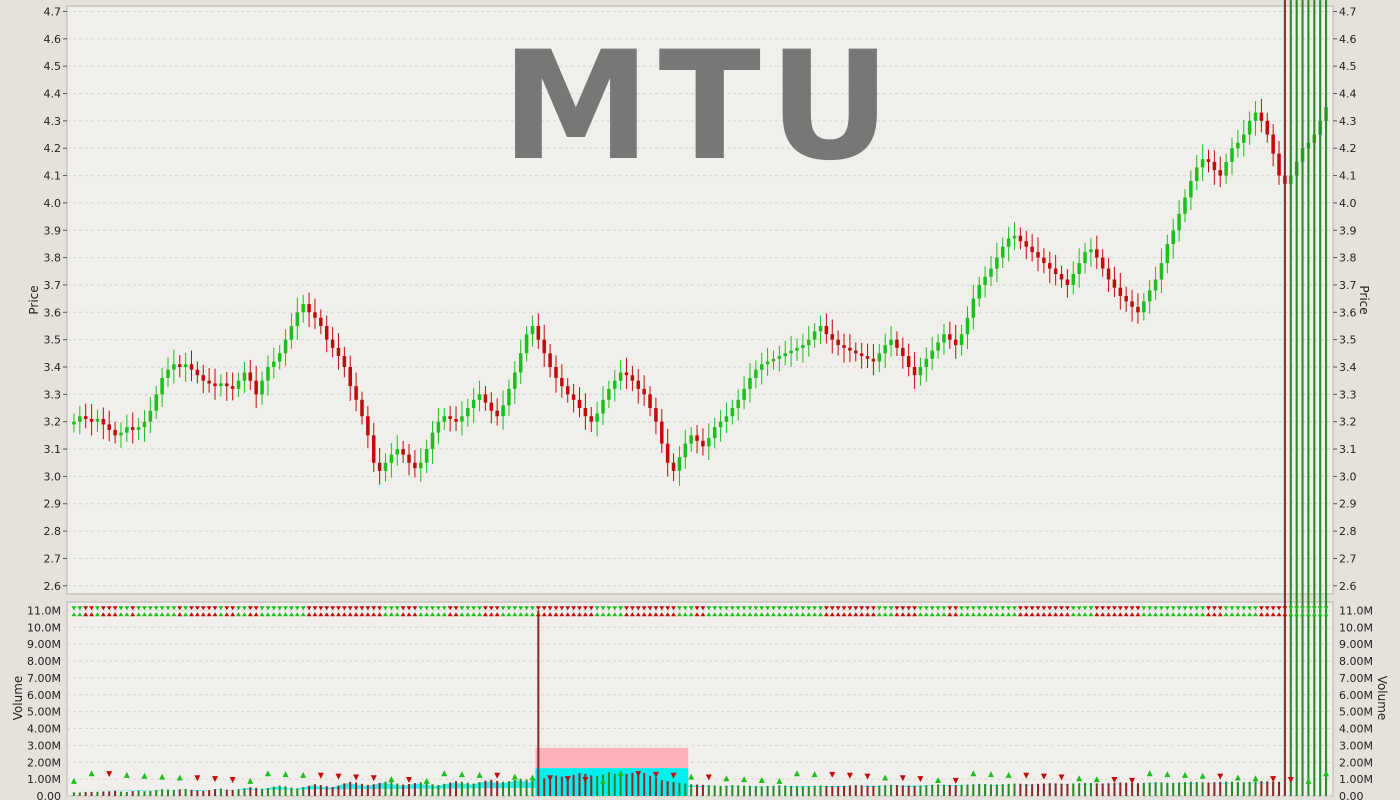 The image size is (1400, 800). I want to click on price-tick-label-left: 3.7, so click(53, 285).